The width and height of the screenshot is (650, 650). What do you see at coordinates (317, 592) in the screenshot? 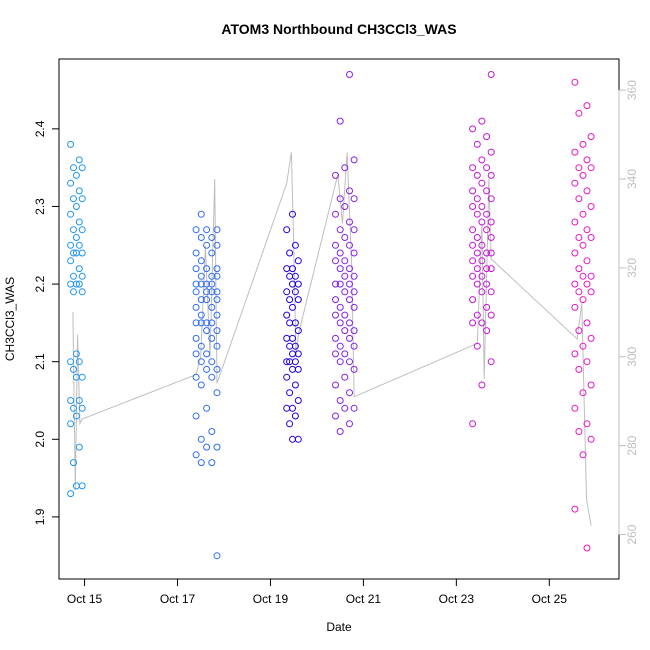
I see `x-axis: Oct 15 Oct 17 Oct 19 Oct 21 Oct 23 Oct 25` at bounding box center [317, 592].